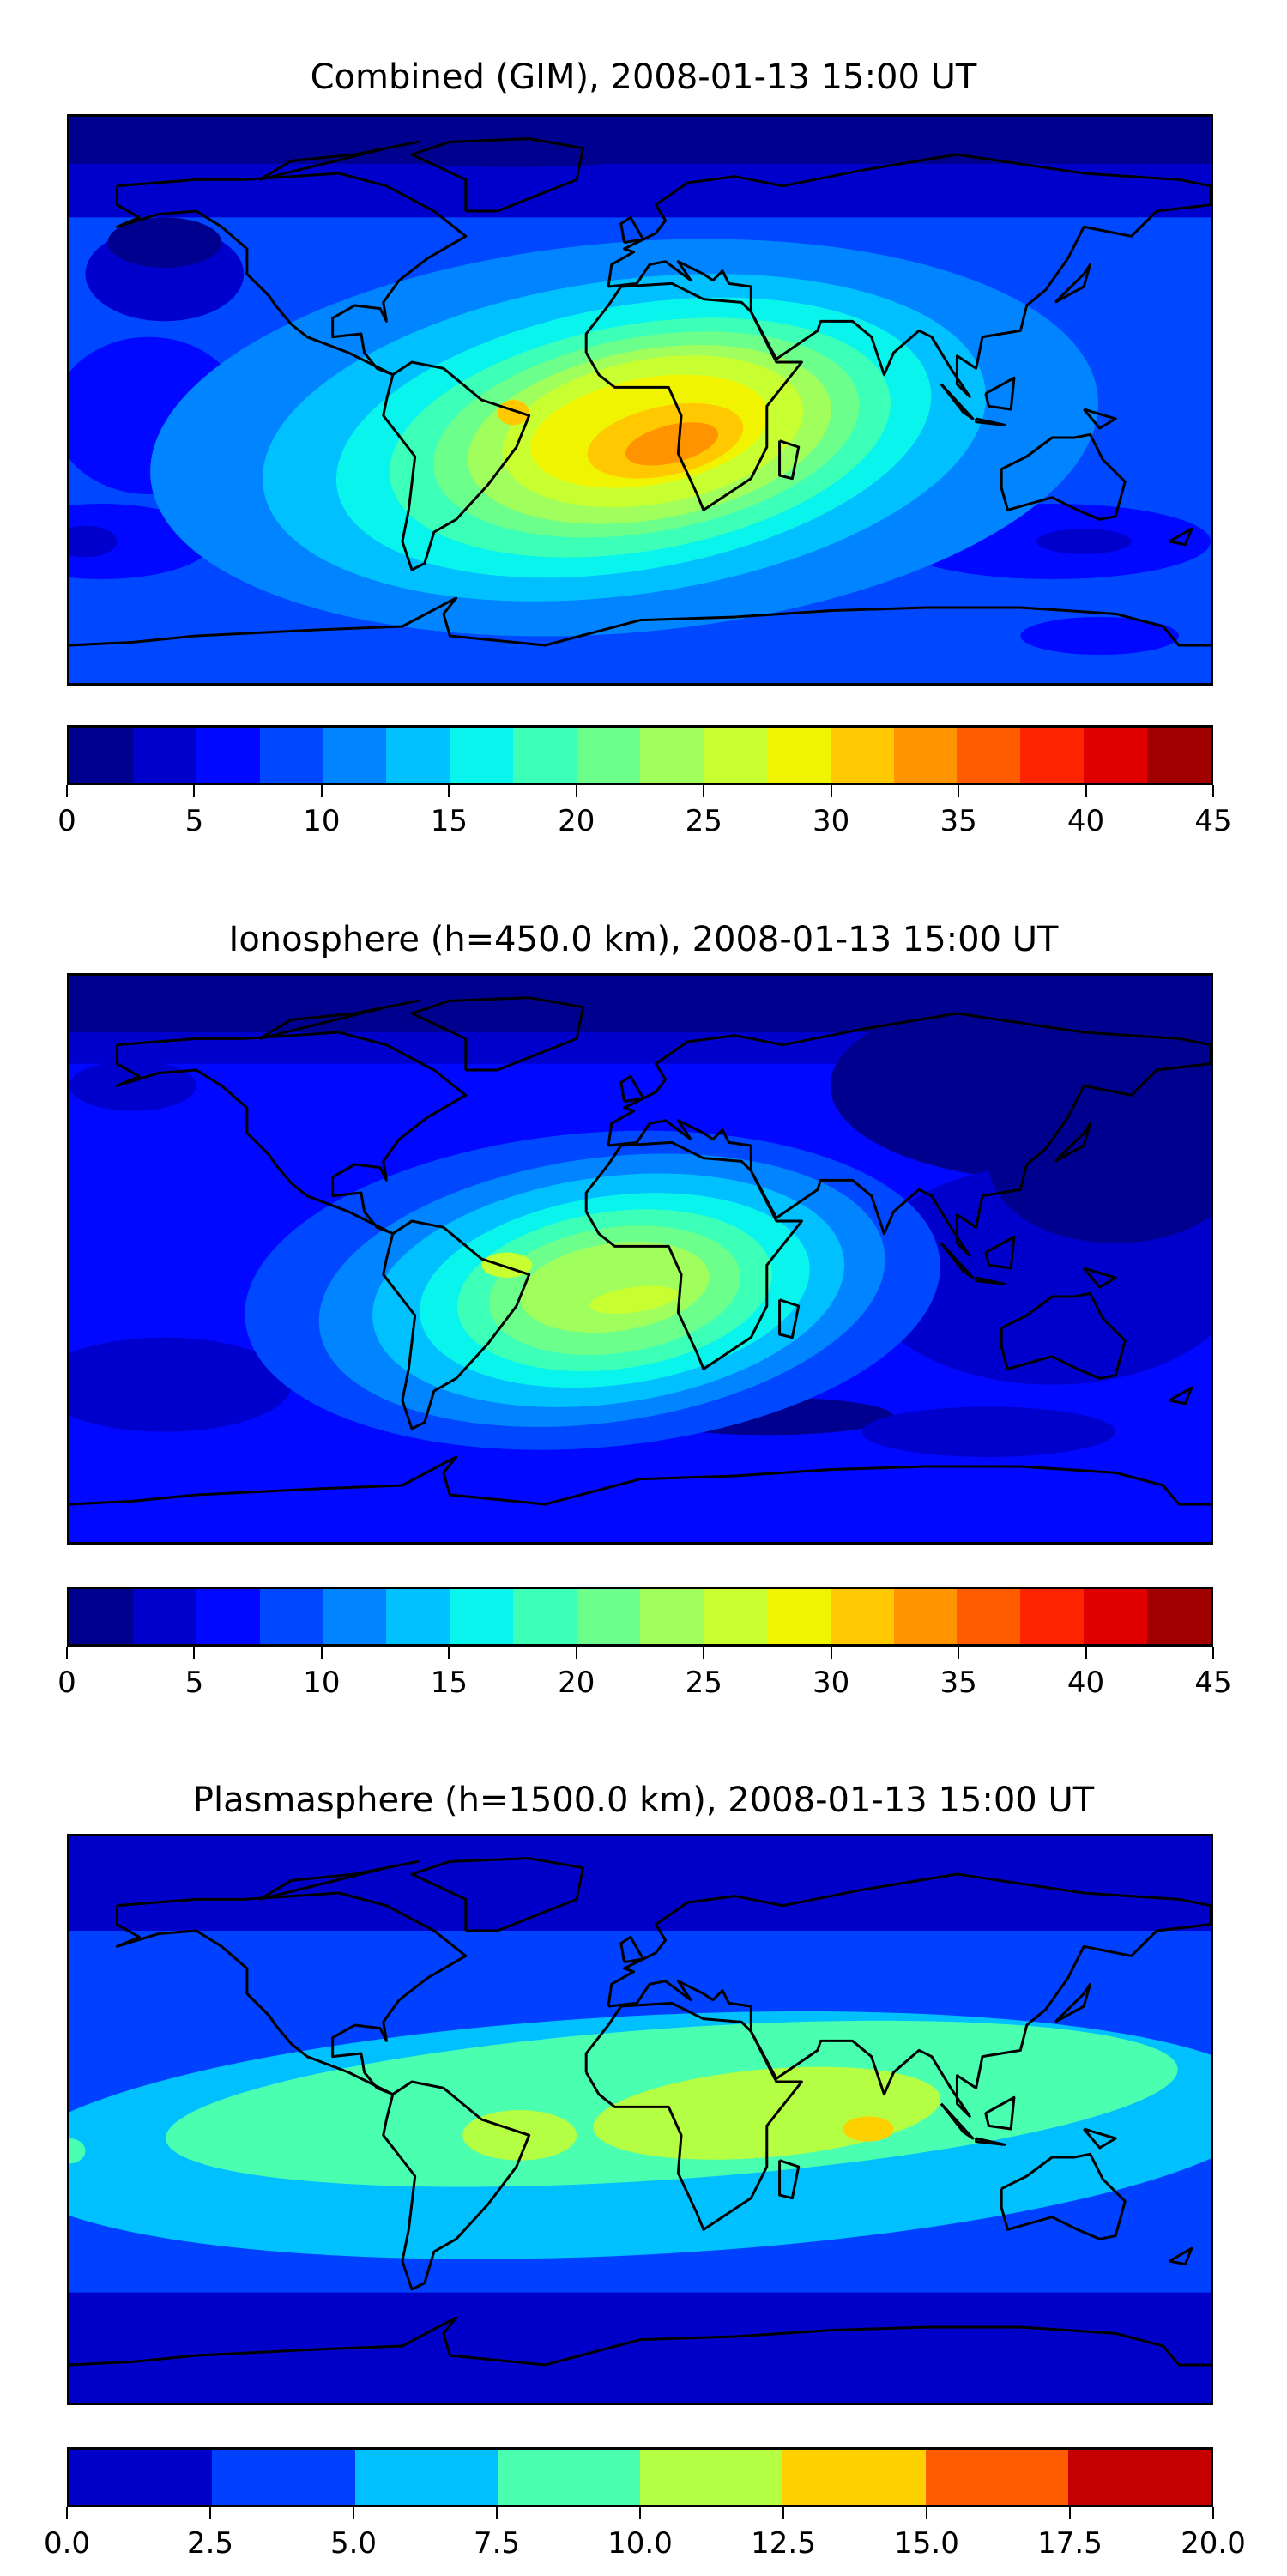 Image resolution: width=1287 pixels, height=2576 pixels. What do you see at coordinates (703, 1683) in the screenshot?
I see `tick-label: 25` at bounding box center [703, 1683].